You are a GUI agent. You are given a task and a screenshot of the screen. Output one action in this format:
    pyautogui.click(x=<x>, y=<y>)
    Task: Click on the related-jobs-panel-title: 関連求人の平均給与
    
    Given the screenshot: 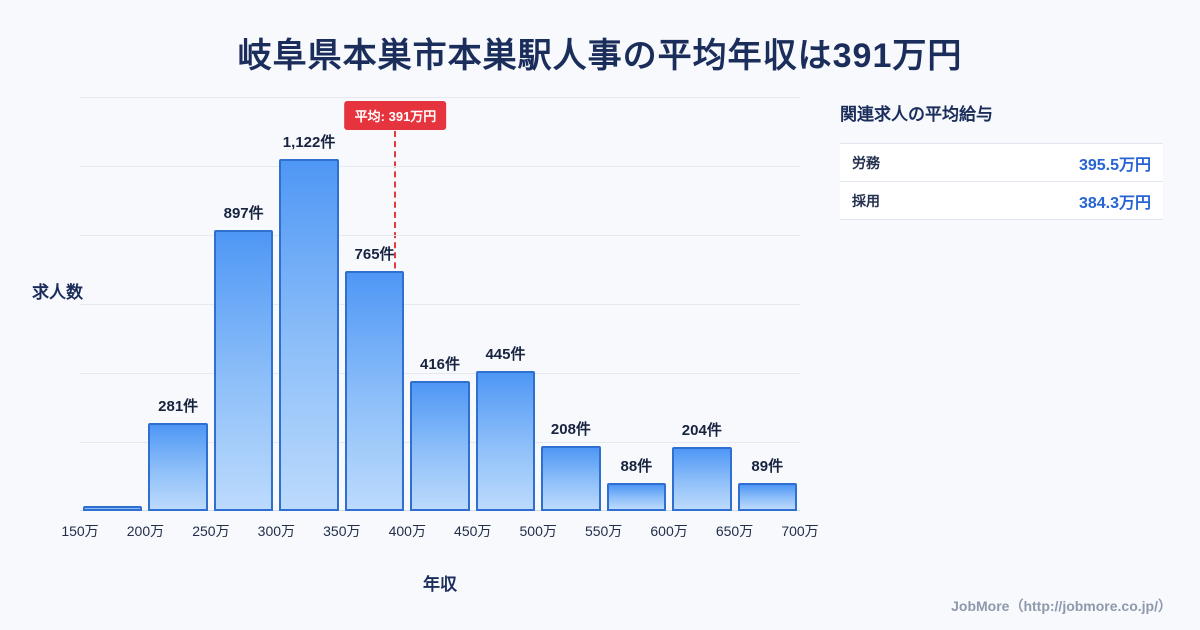 What is the action you would take?
    pyautogui.click(x=916, y=114)
    